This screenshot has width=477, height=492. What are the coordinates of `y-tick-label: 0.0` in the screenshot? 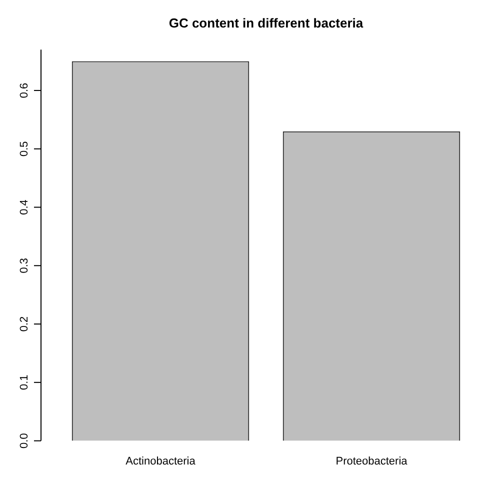 It's located at (24, 440).